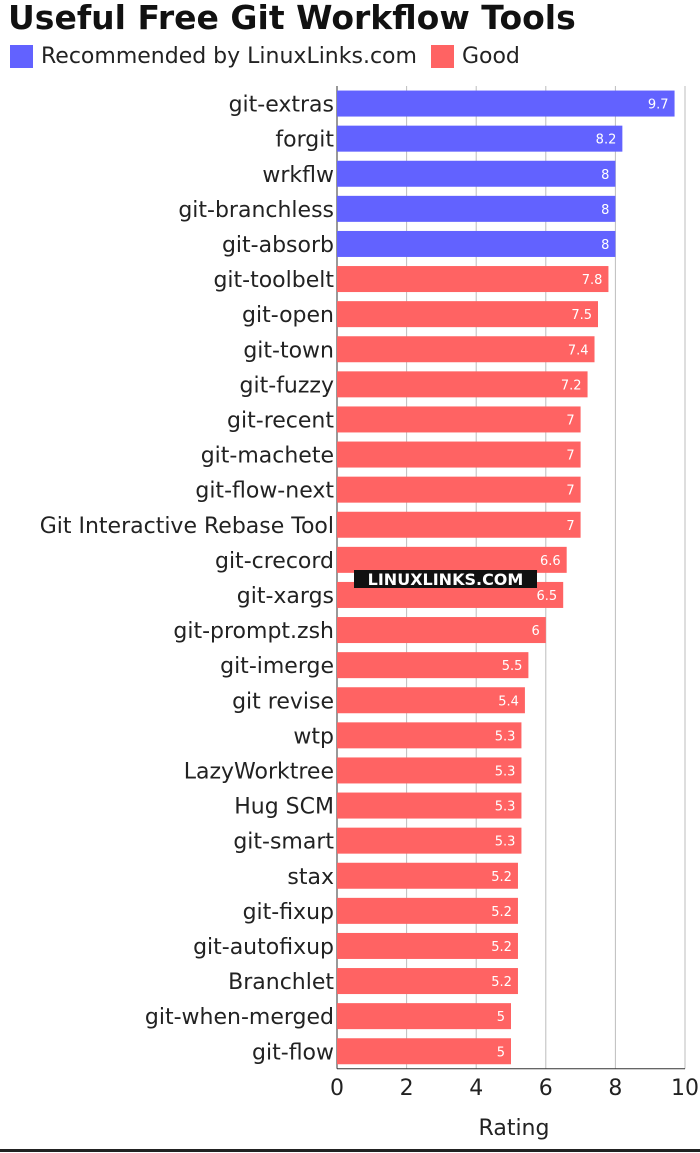  Describe the element at coordinates (288, 315) in the screenshot. I see `category-label-6: git-open` at that location.